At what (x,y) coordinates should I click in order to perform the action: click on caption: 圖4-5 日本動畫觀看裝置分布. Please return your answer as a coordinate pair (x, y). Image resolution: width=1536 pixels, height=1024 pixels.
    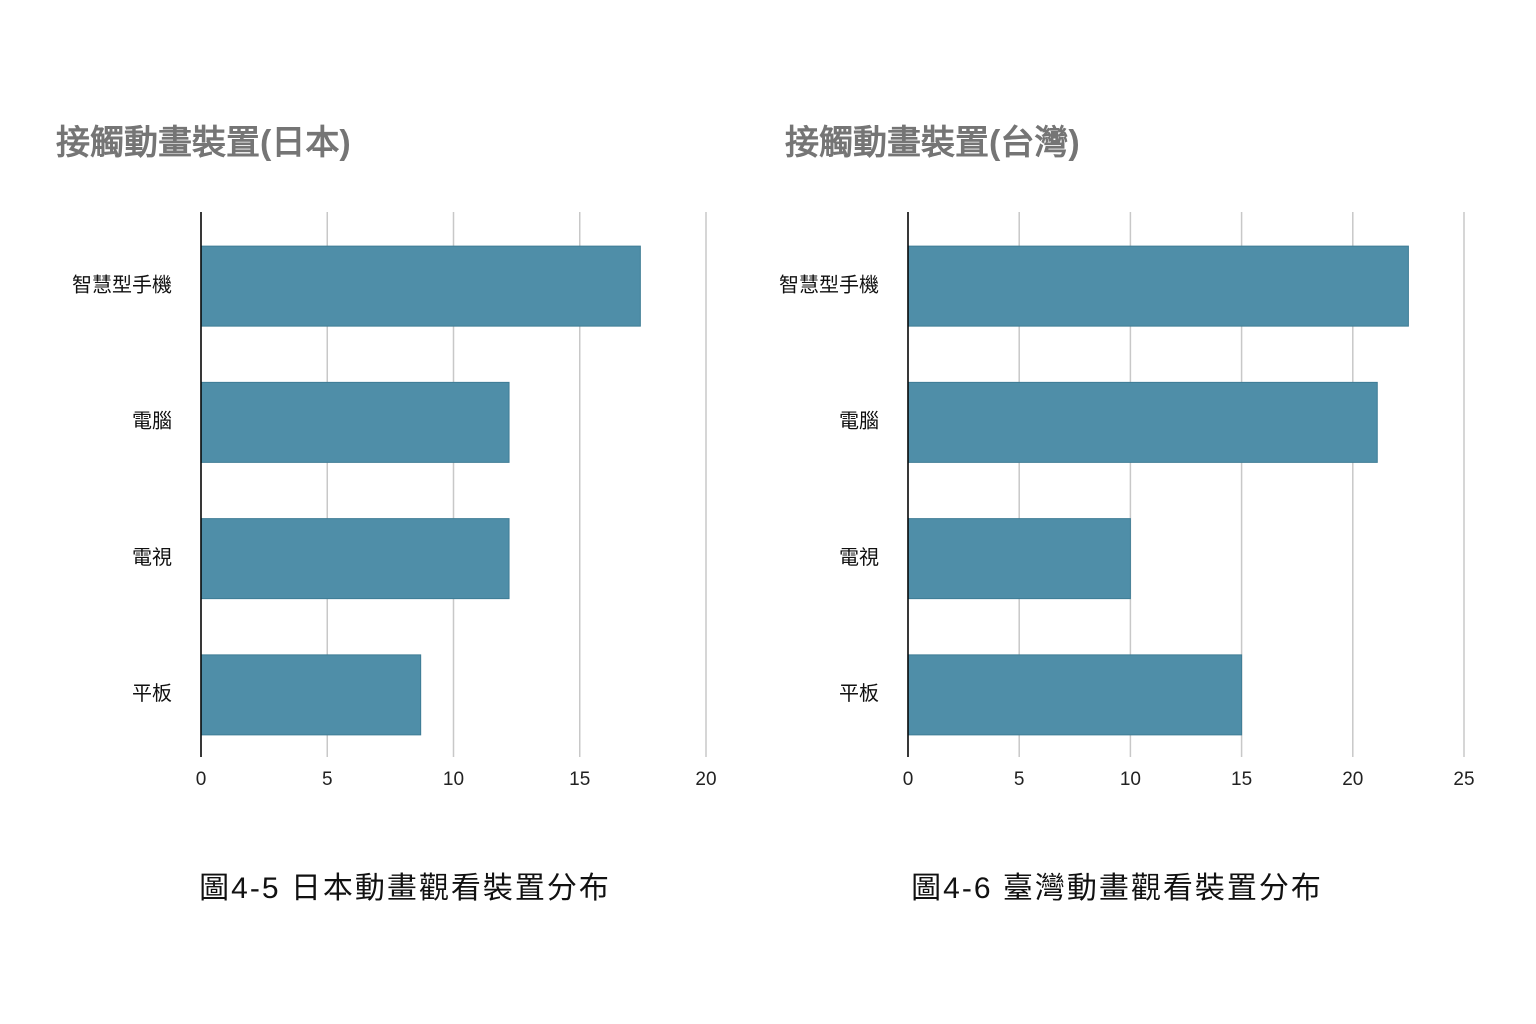
    Looking at the image, I should click on (405, 888).